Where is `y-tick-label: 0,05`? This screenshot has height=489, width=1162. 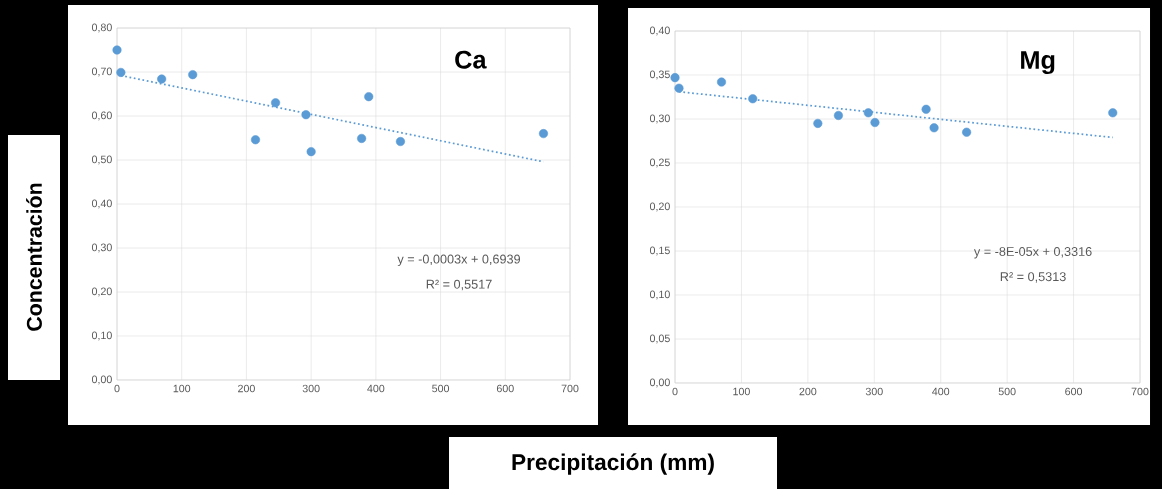
y-tick-label: 0,05 is located at coordinates (659, 339).